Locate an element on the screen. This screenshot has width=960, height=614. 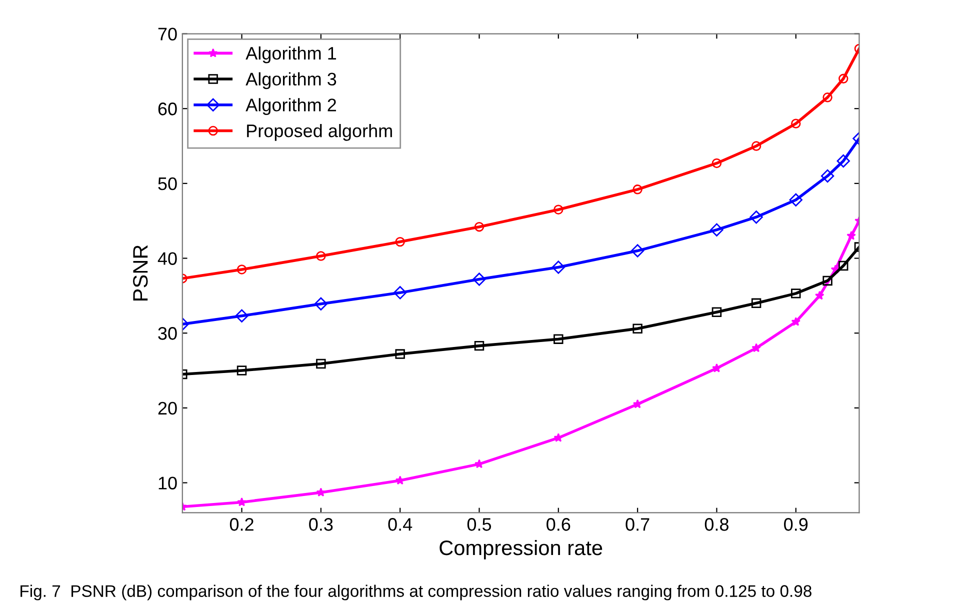
y-tick-label: 60 is located at coordinates (167, 109).